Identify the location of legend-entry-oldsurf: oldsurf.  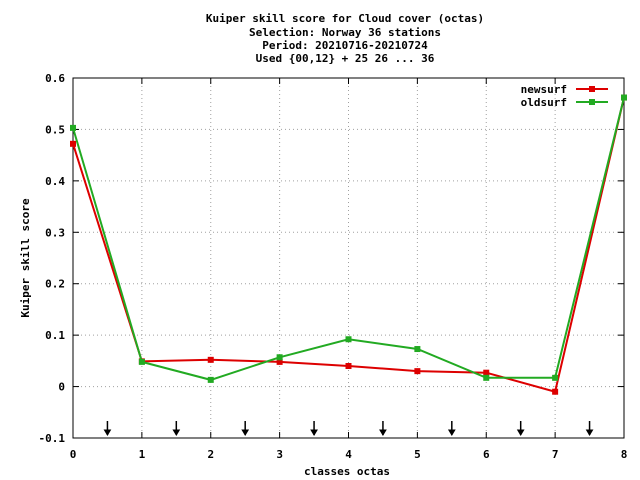
(564, 102).